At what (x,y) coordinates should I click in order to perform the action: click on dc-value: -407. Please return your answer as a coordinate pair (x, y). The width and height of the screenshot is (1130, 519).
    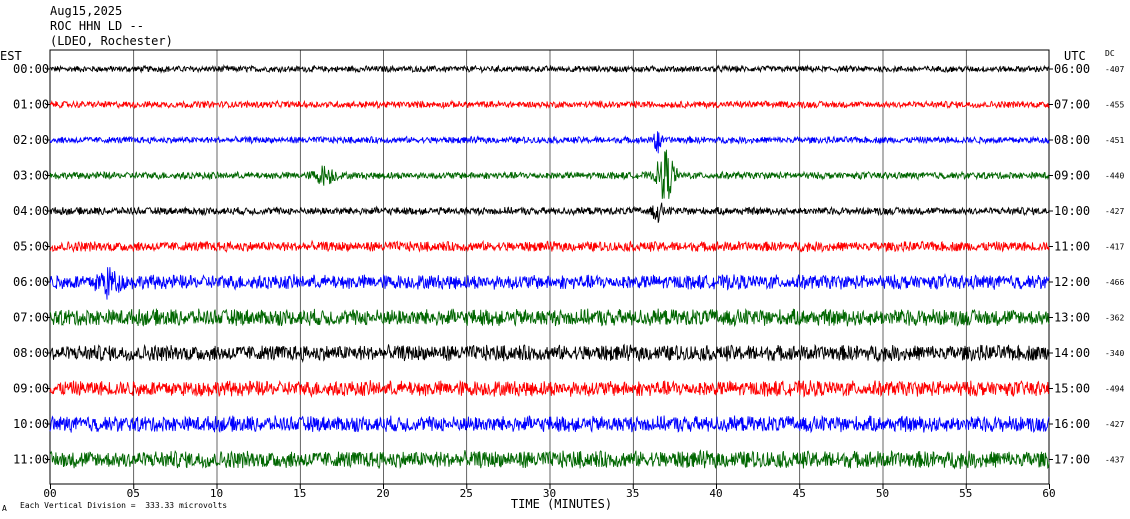
    Looking at the image, I should click on (1114, 69).